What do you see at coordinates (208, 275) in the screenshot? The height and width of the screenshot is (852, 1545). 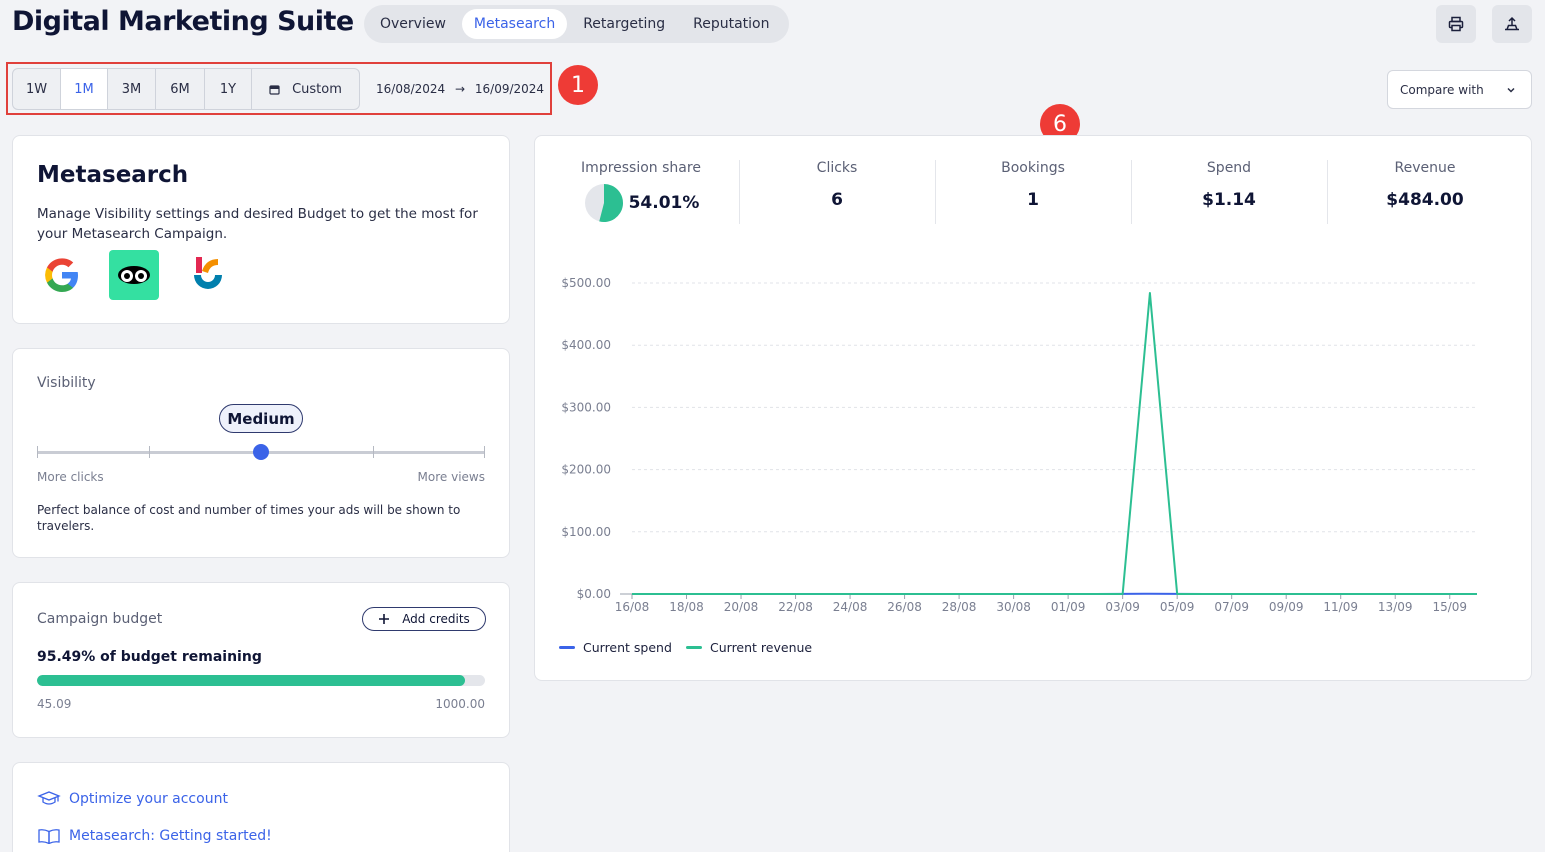 I see `trivago-logo` at bounding box center [208, 275].